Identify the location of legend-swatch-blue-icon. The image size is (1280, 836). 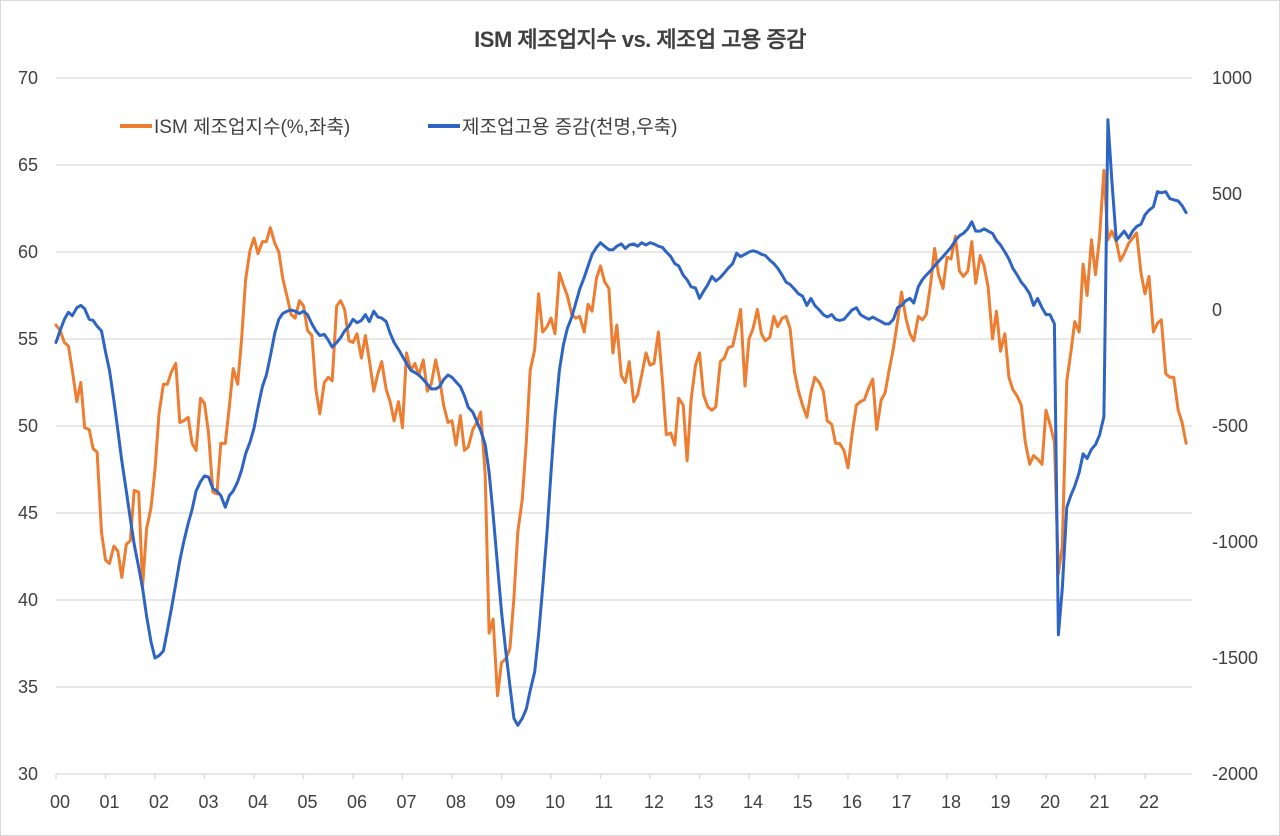
(444, 125).